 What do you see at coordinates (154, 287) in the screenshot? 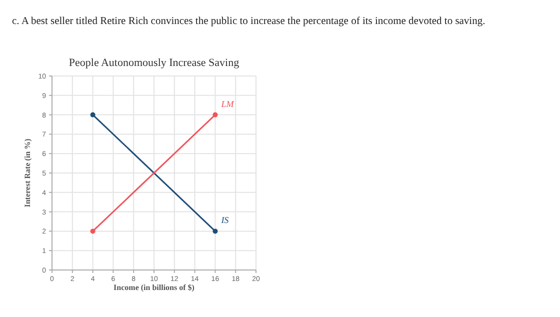
I see `x-axis-title: Income (in billions of $)` at bounding box center [154, 287].